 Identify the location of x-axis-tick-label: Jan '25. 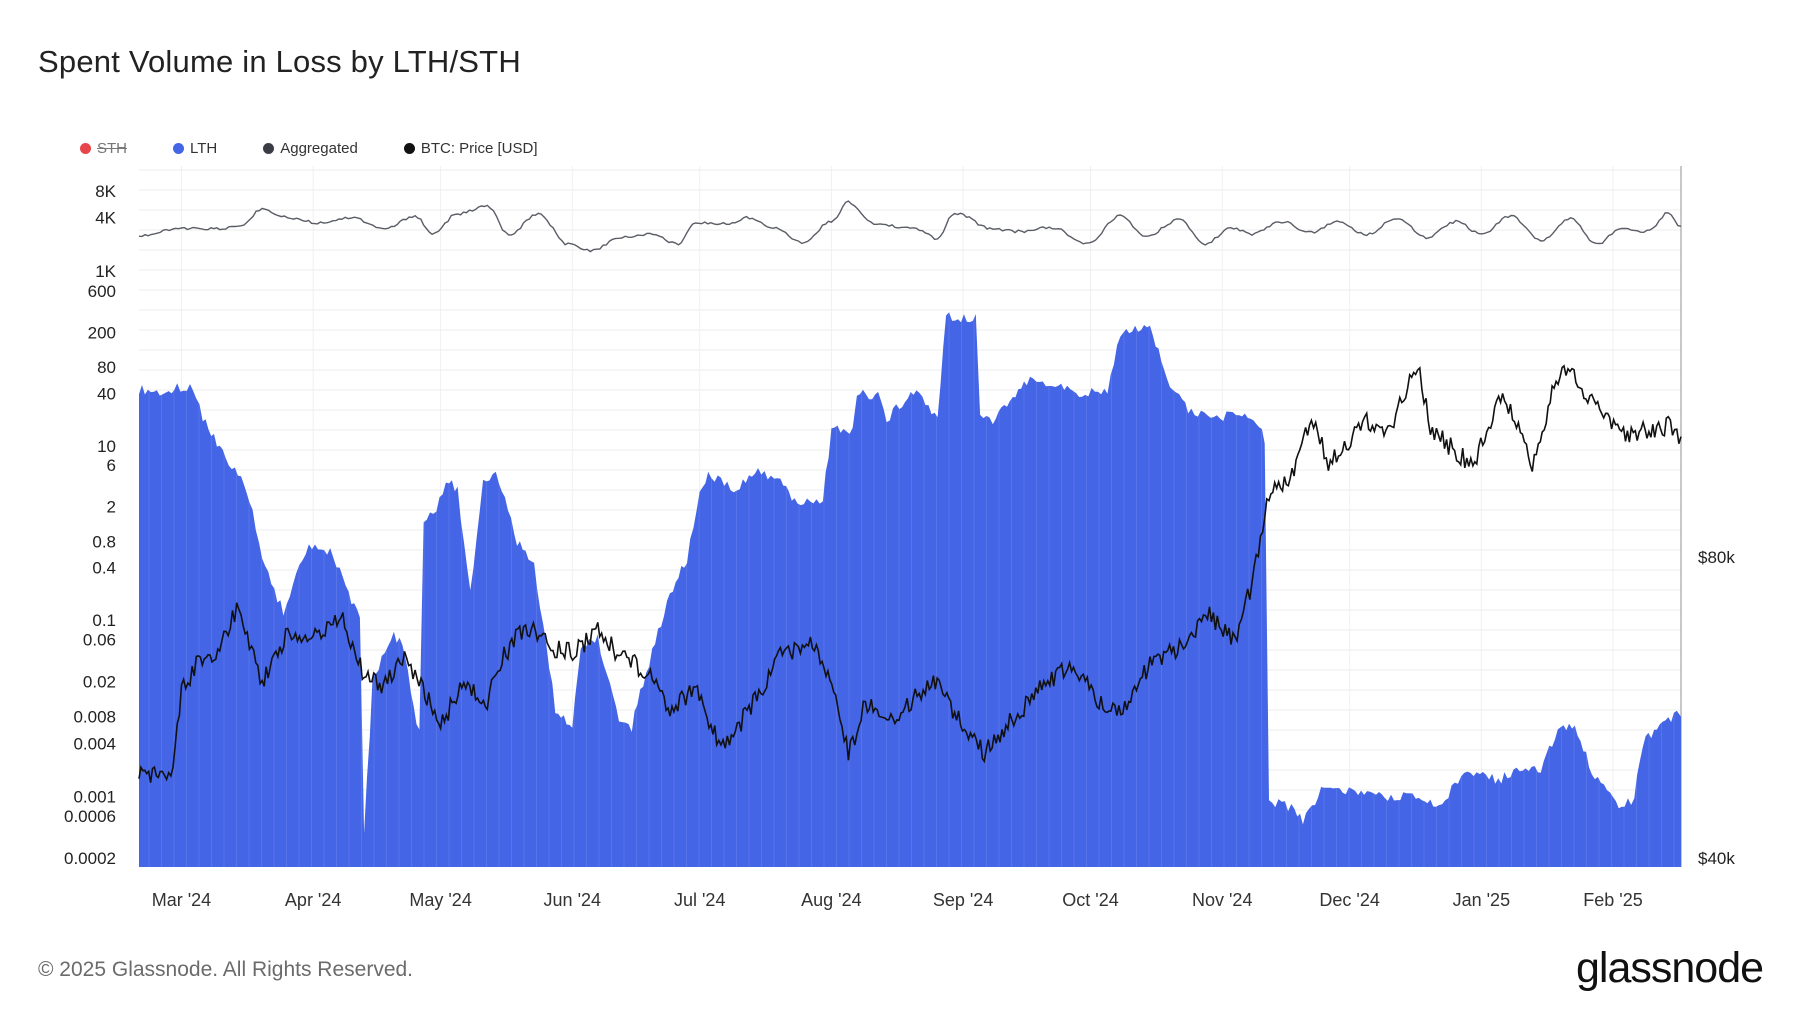
(1481, 900).